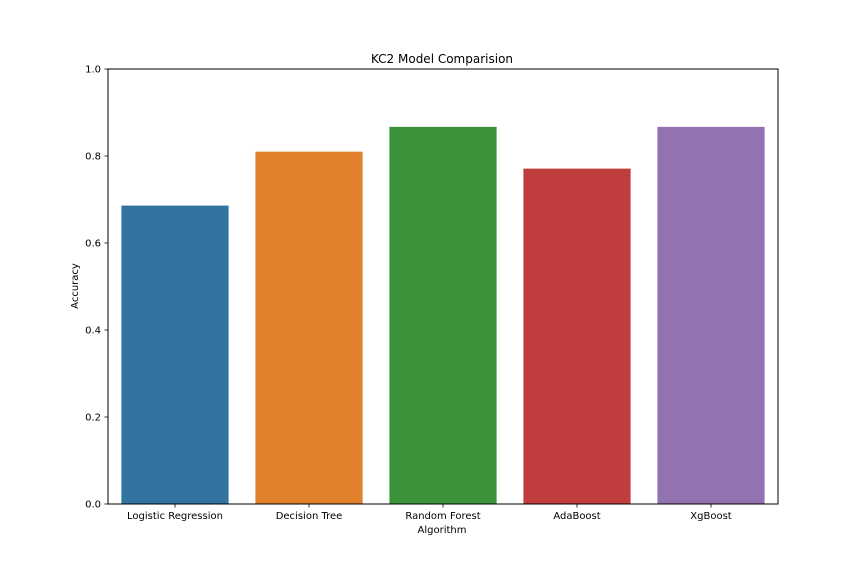  Describe the element at coordinates (577, 336) in the screenshot. I see `bar-adaboost` at that location.